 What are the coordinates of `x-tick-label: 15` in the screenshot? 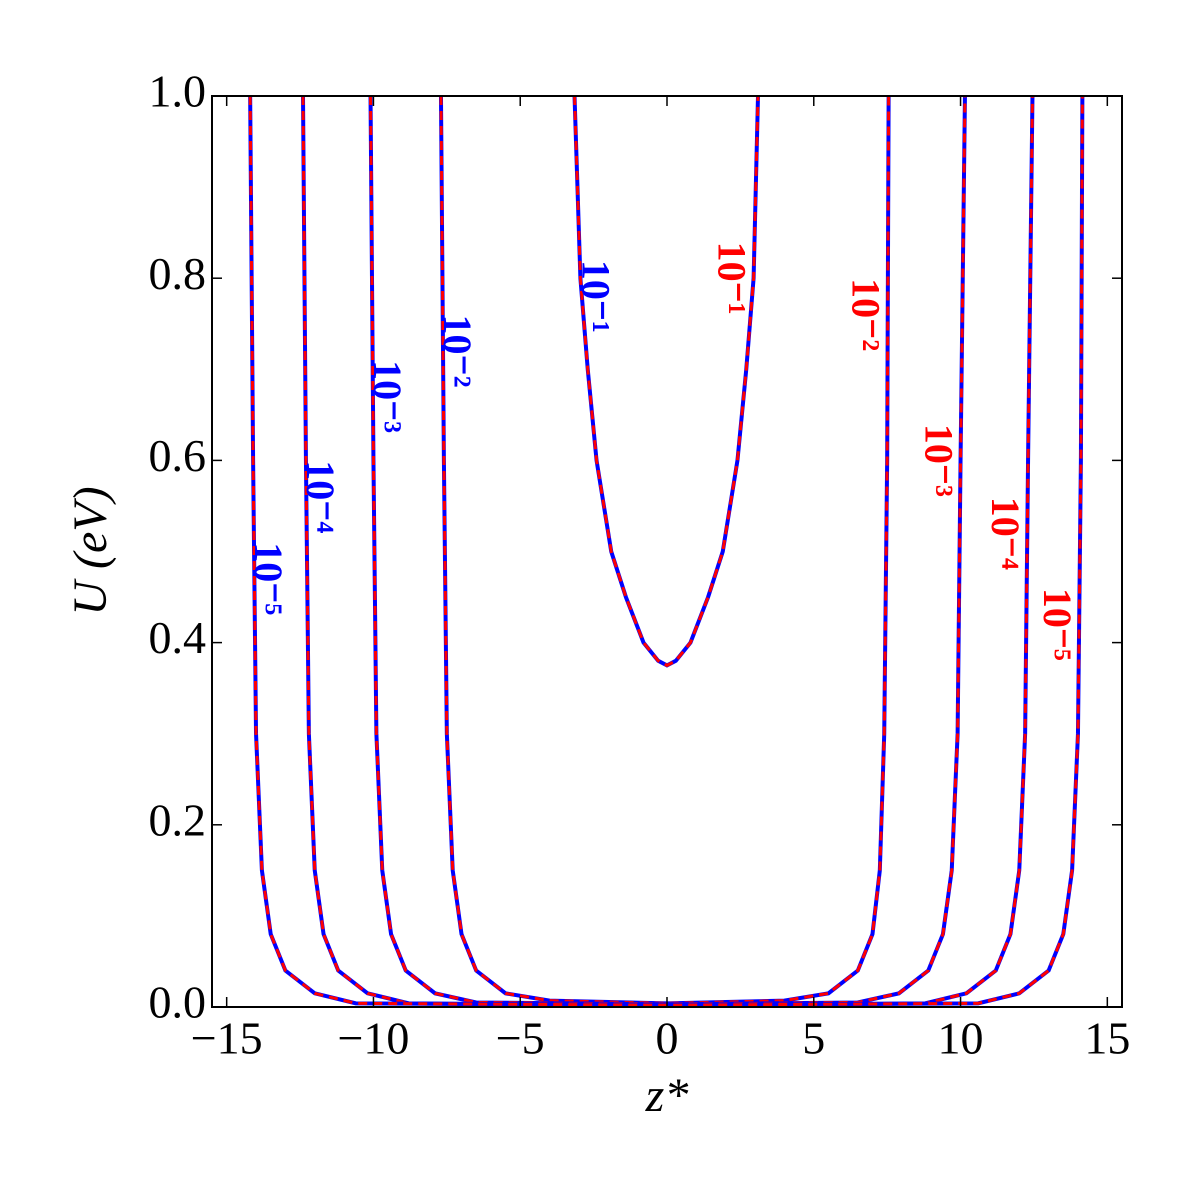 It's located at (1107, 1038).